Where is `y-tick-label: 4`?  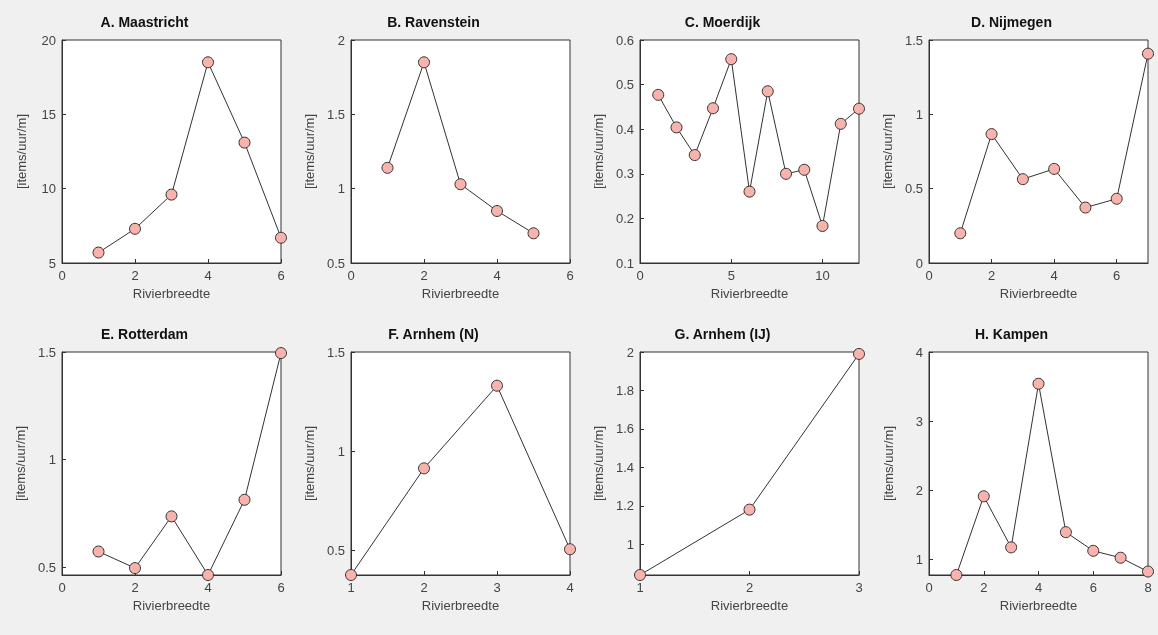
y-tick-label: 4 is located at coordinates (919, 352).